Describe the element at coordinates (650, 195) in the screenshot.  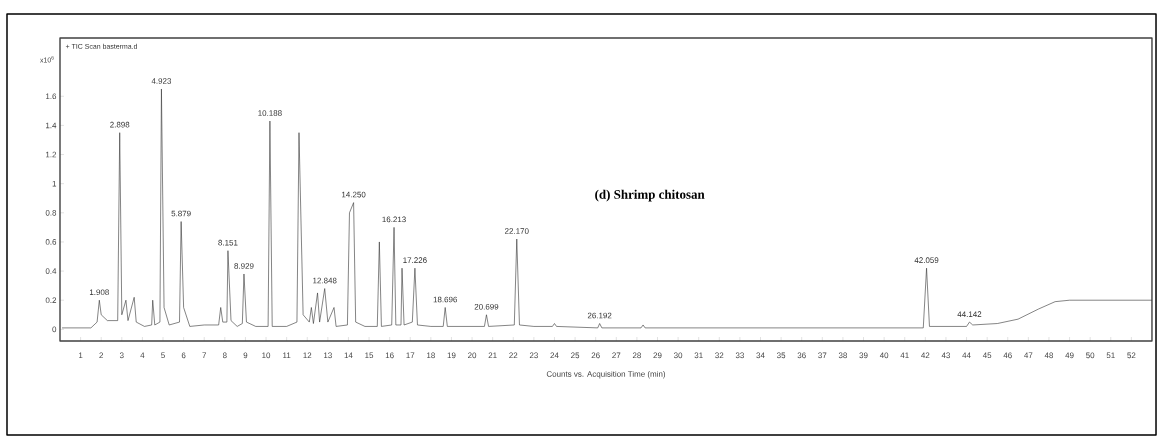
I see `text: (d) Shrimp chitosan` at that location.